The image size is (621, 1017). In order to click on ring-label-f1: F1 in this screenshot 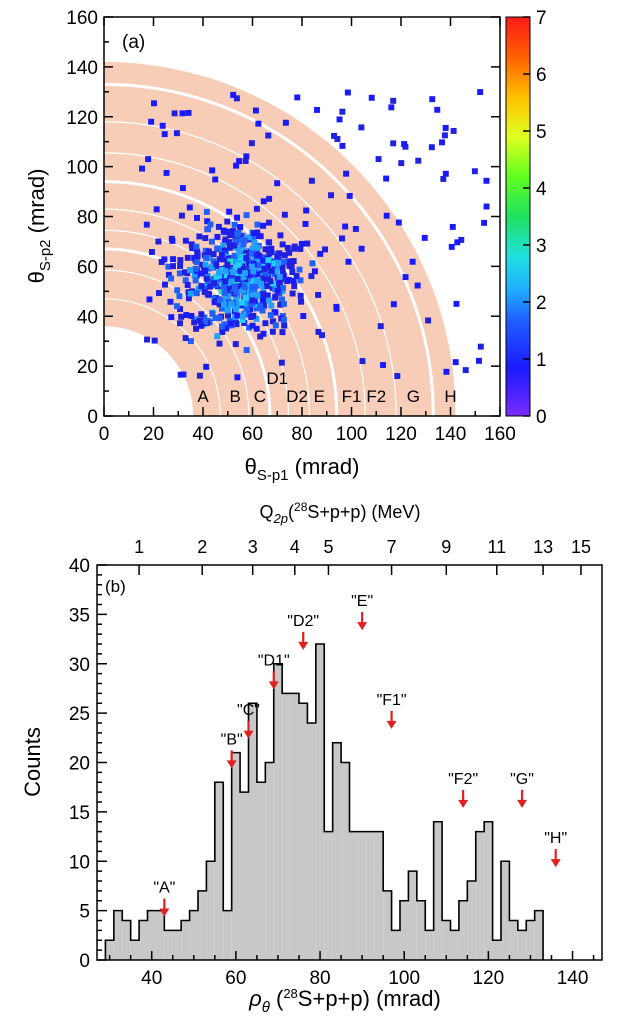, I will do `click(352, 396)`.